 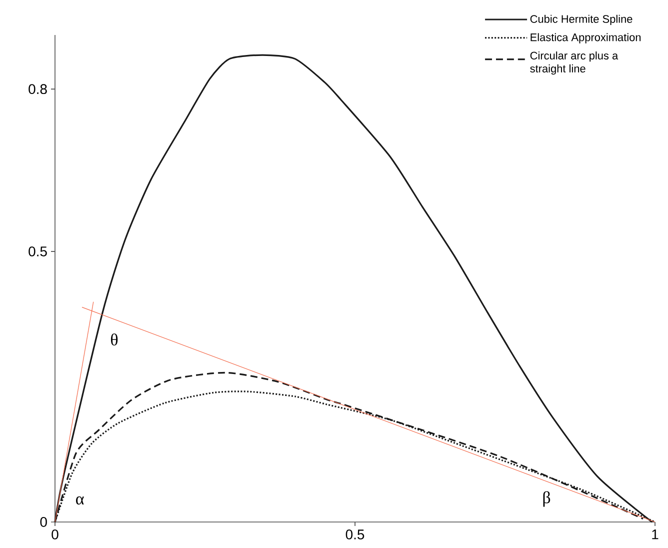 I want to click on y-tick-label: 0.5, so click(x=37, y=251).